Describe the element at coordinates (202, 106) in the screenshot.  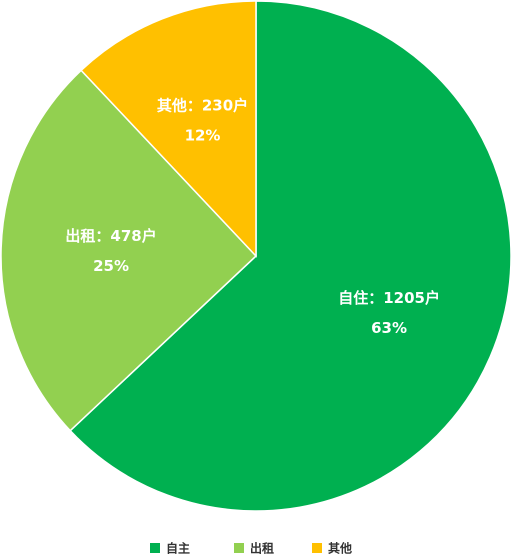
I see `slice-label: 其他：230户` at that location.